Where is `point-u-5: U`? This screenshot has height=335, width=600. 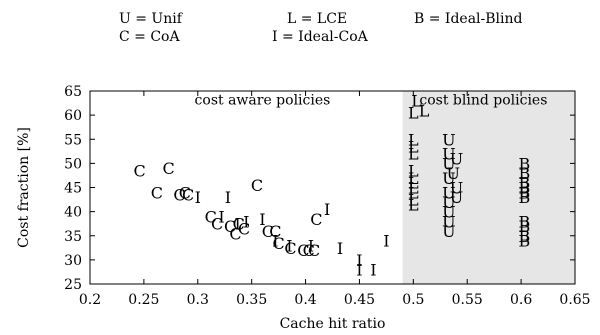 point-u-5: U is located at coordinates (448, 202).